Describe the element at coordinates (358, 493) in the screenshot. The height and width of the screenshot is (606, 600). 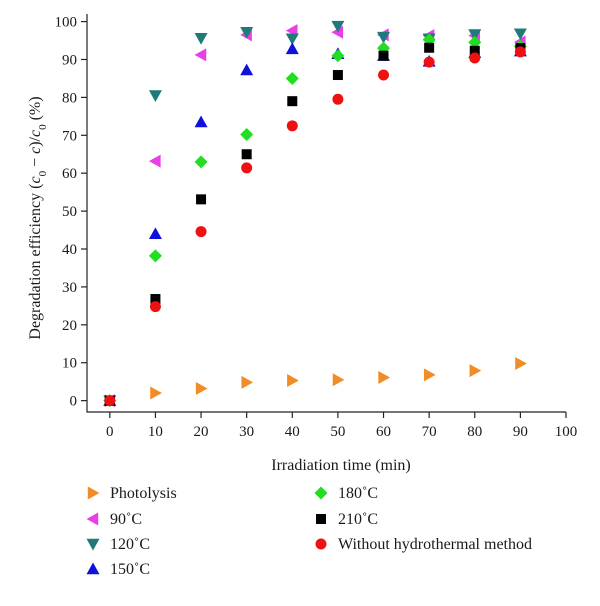
I see `legend-label: 180˚C` at that location.